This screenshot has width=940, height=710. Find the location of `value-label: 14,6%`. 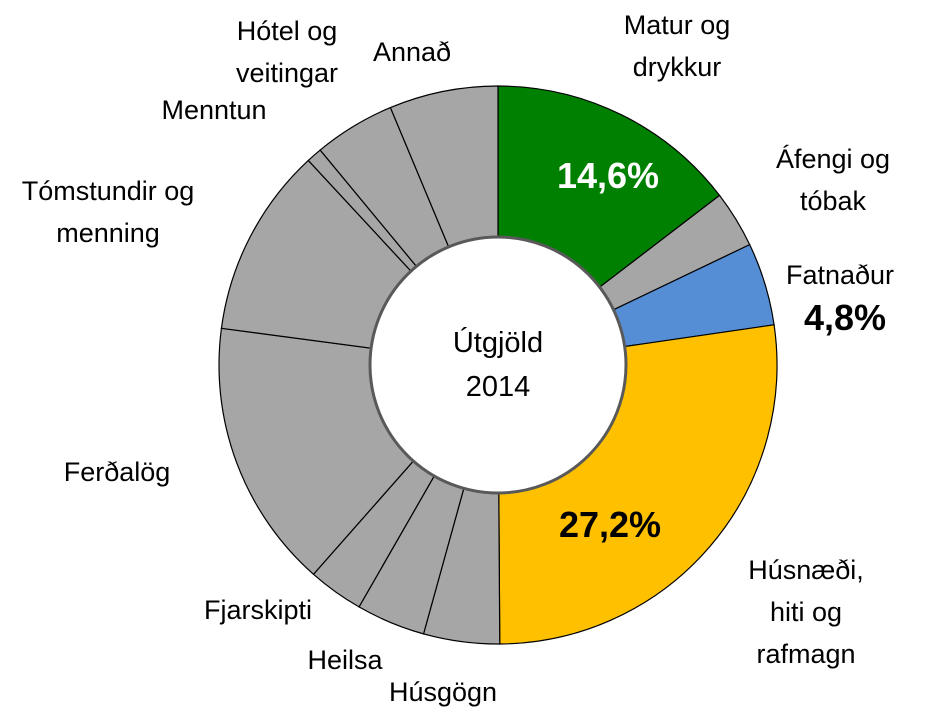

value-label: 14,6% is located at coordinates (608, 175).